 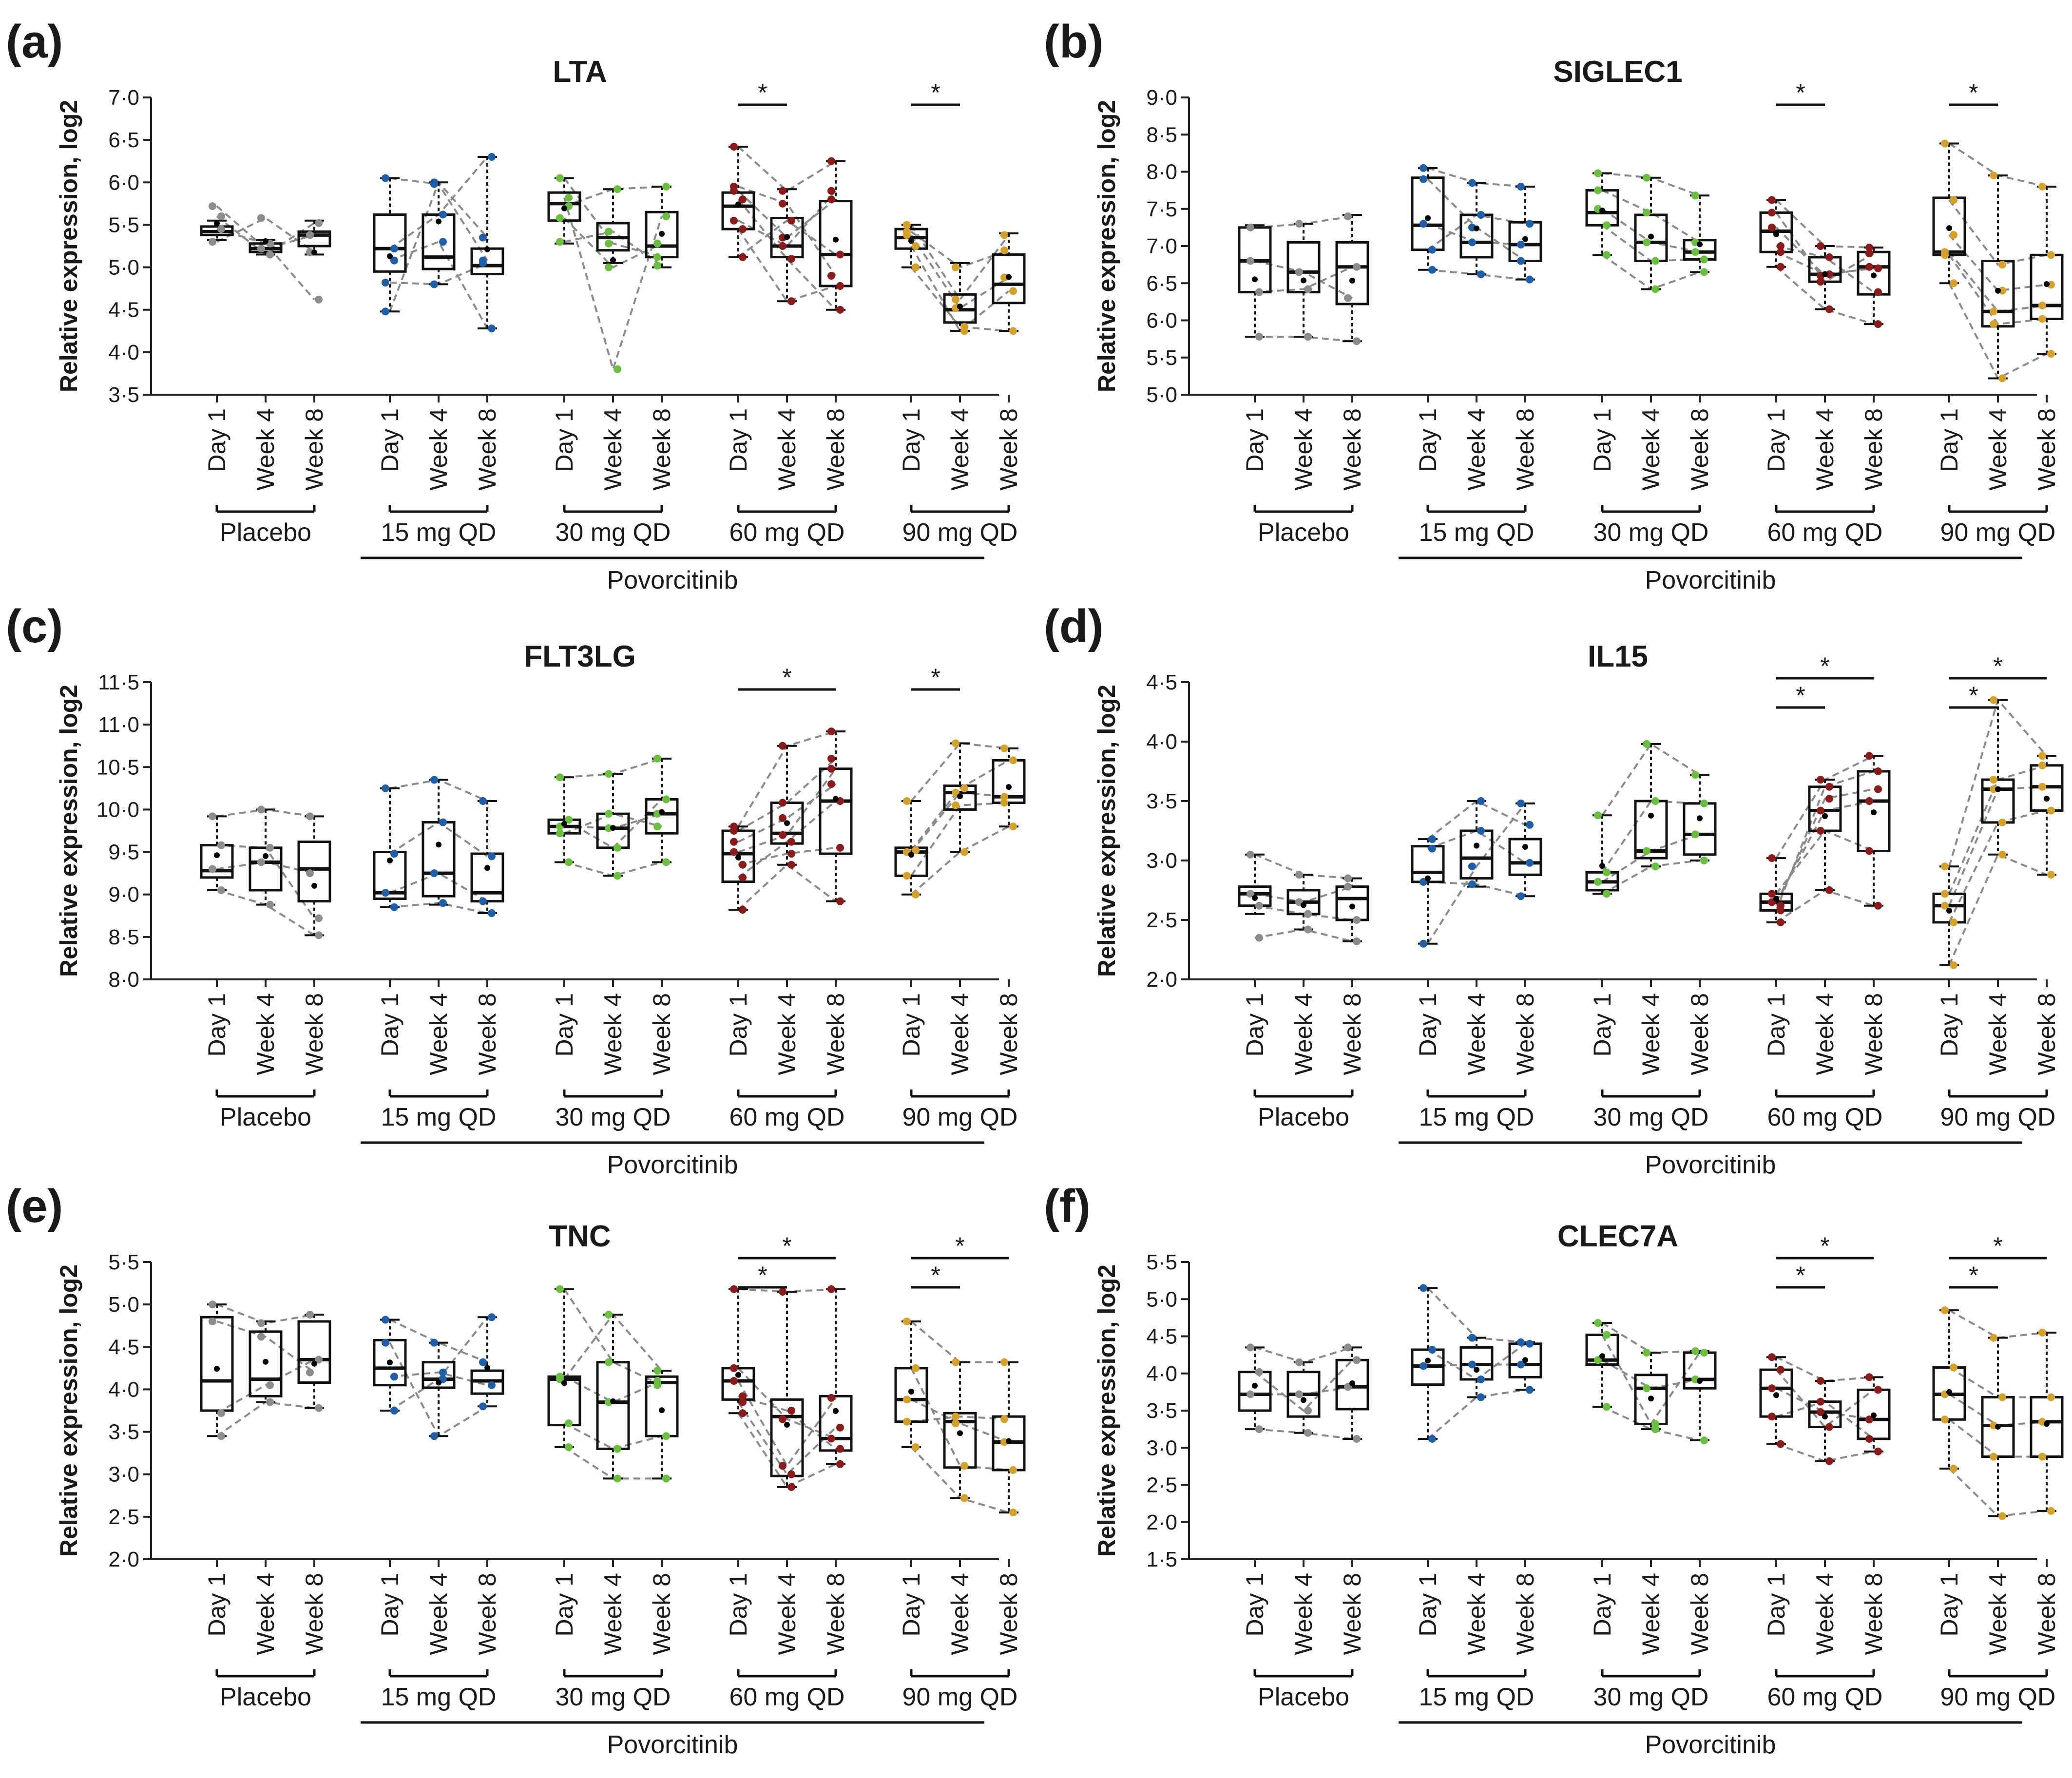 What do you see at coordinates (34, 1206) in the screenshot?
I see `panel-letter: (e)` at bounding box center [34, 1206].